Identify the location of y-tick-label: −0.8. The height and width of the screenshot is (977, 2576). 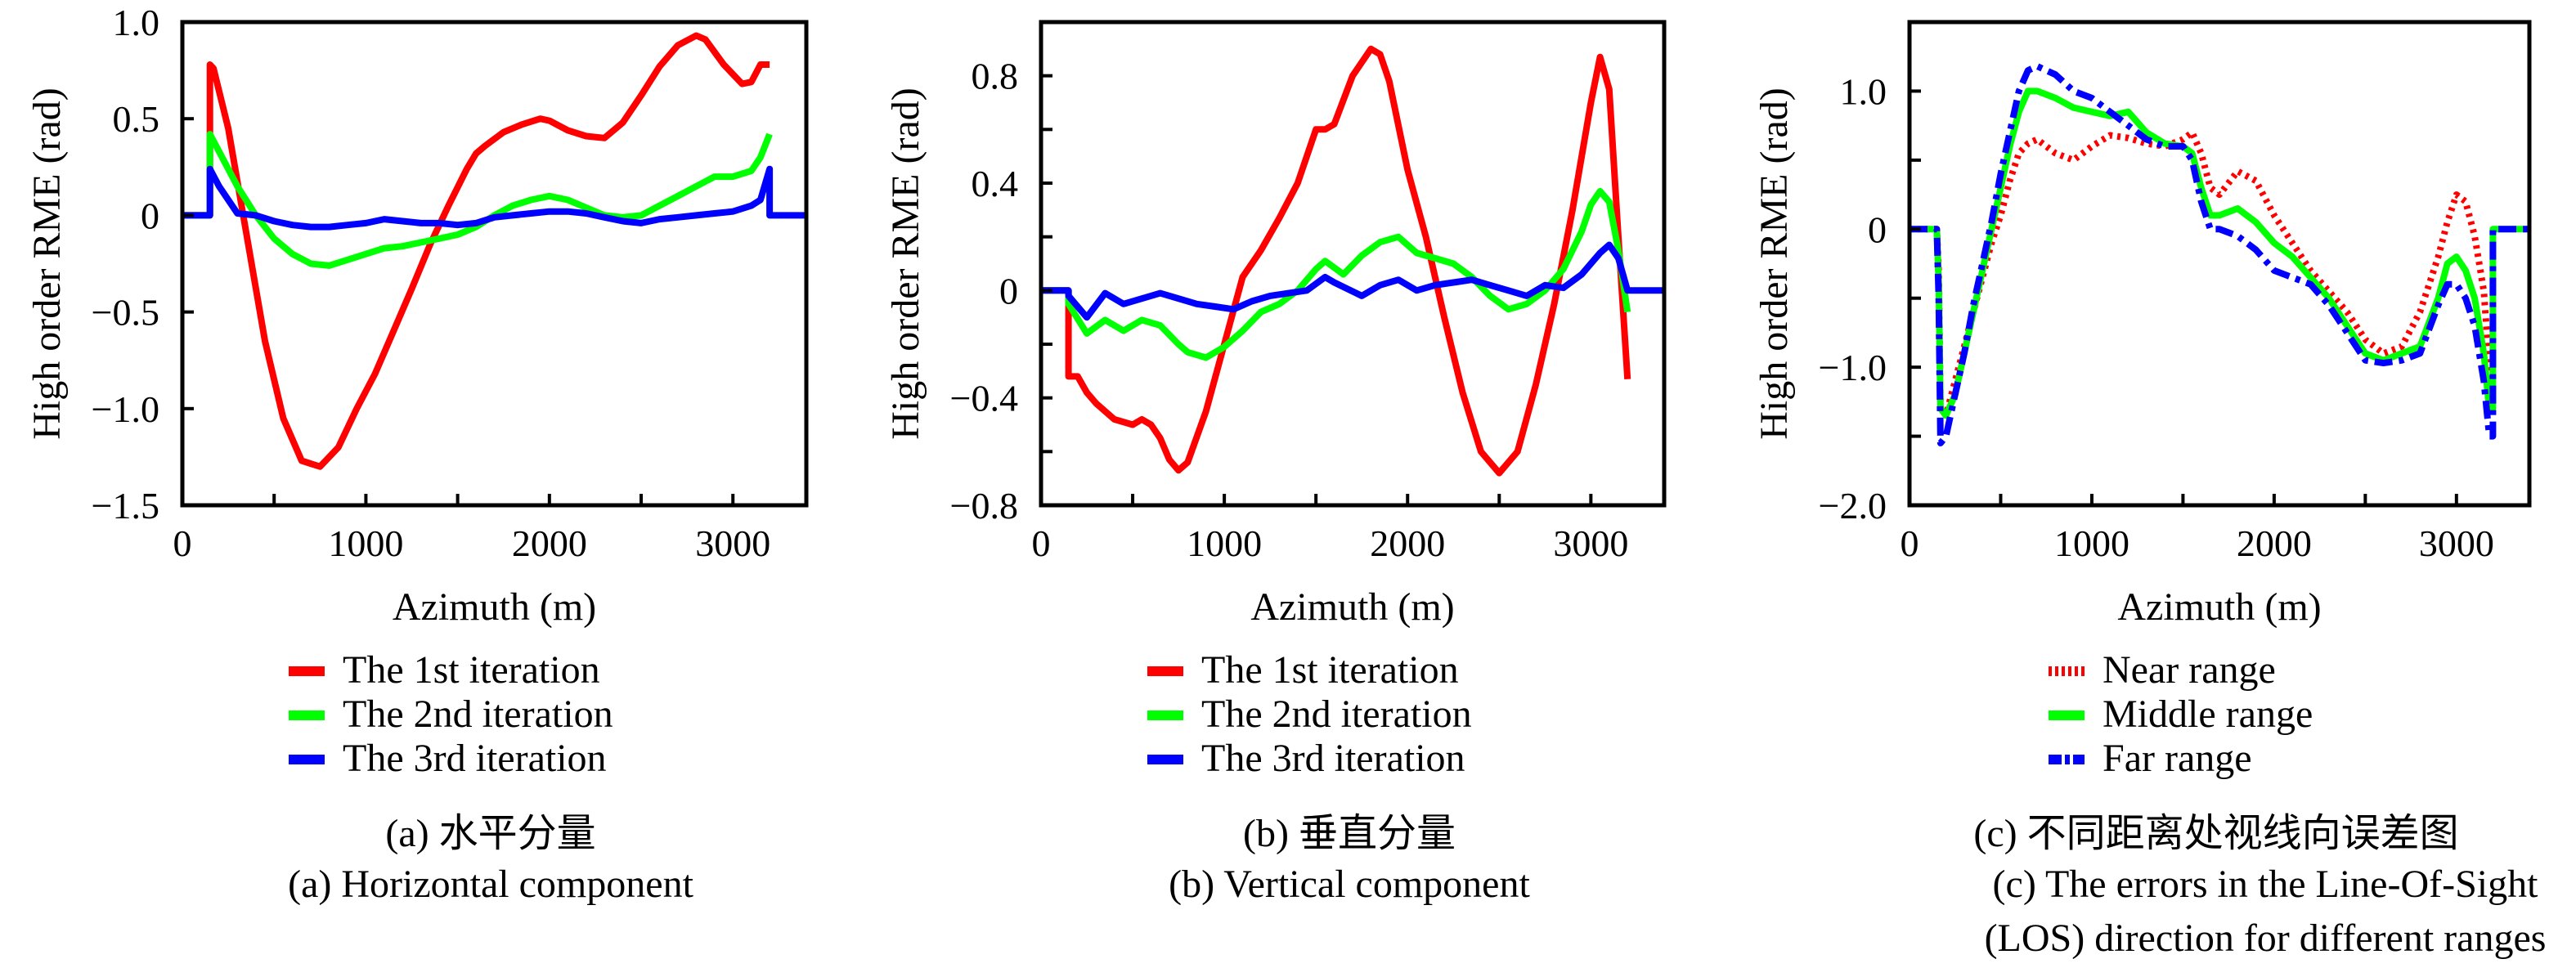
(984, 506).